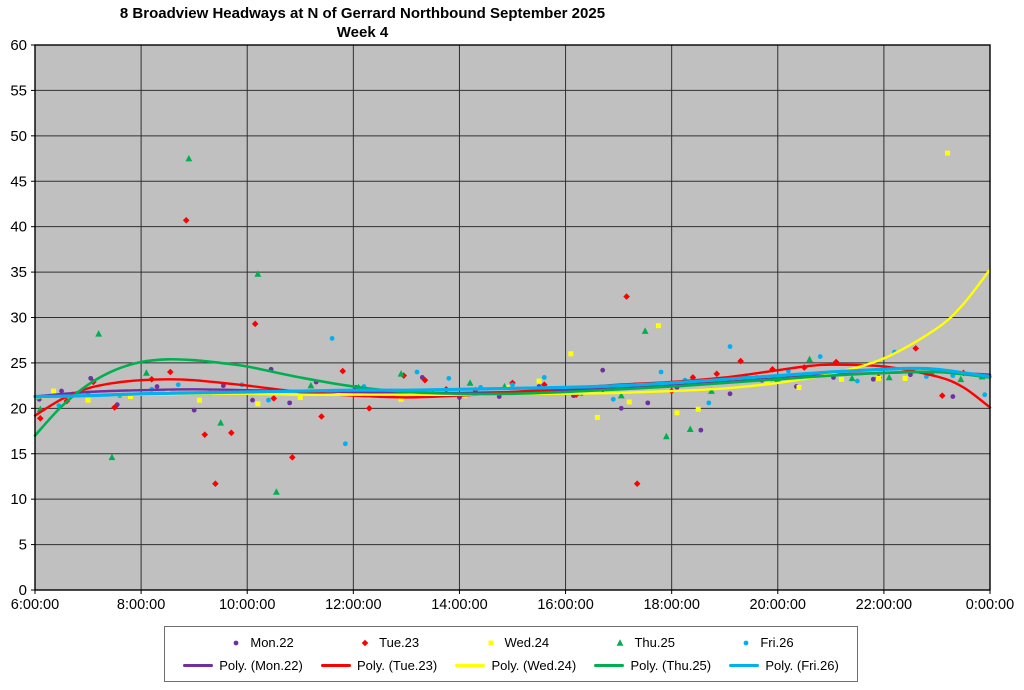  Describe the element at coordinates (18, 499) in the screenshot. I see `y-axis-tick-label: 10` at that location.